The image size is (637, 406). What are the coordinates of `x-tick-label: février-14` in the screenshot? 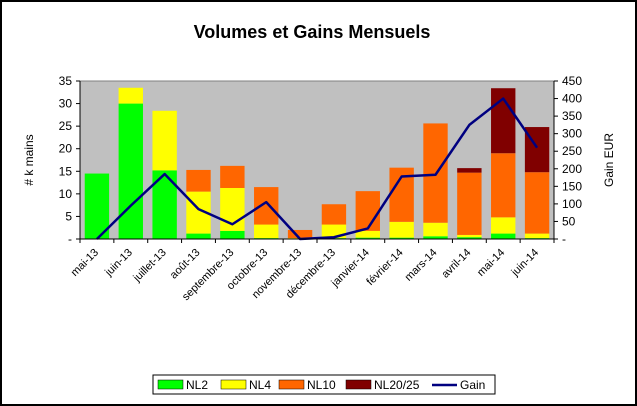 It's located at (384, 267).